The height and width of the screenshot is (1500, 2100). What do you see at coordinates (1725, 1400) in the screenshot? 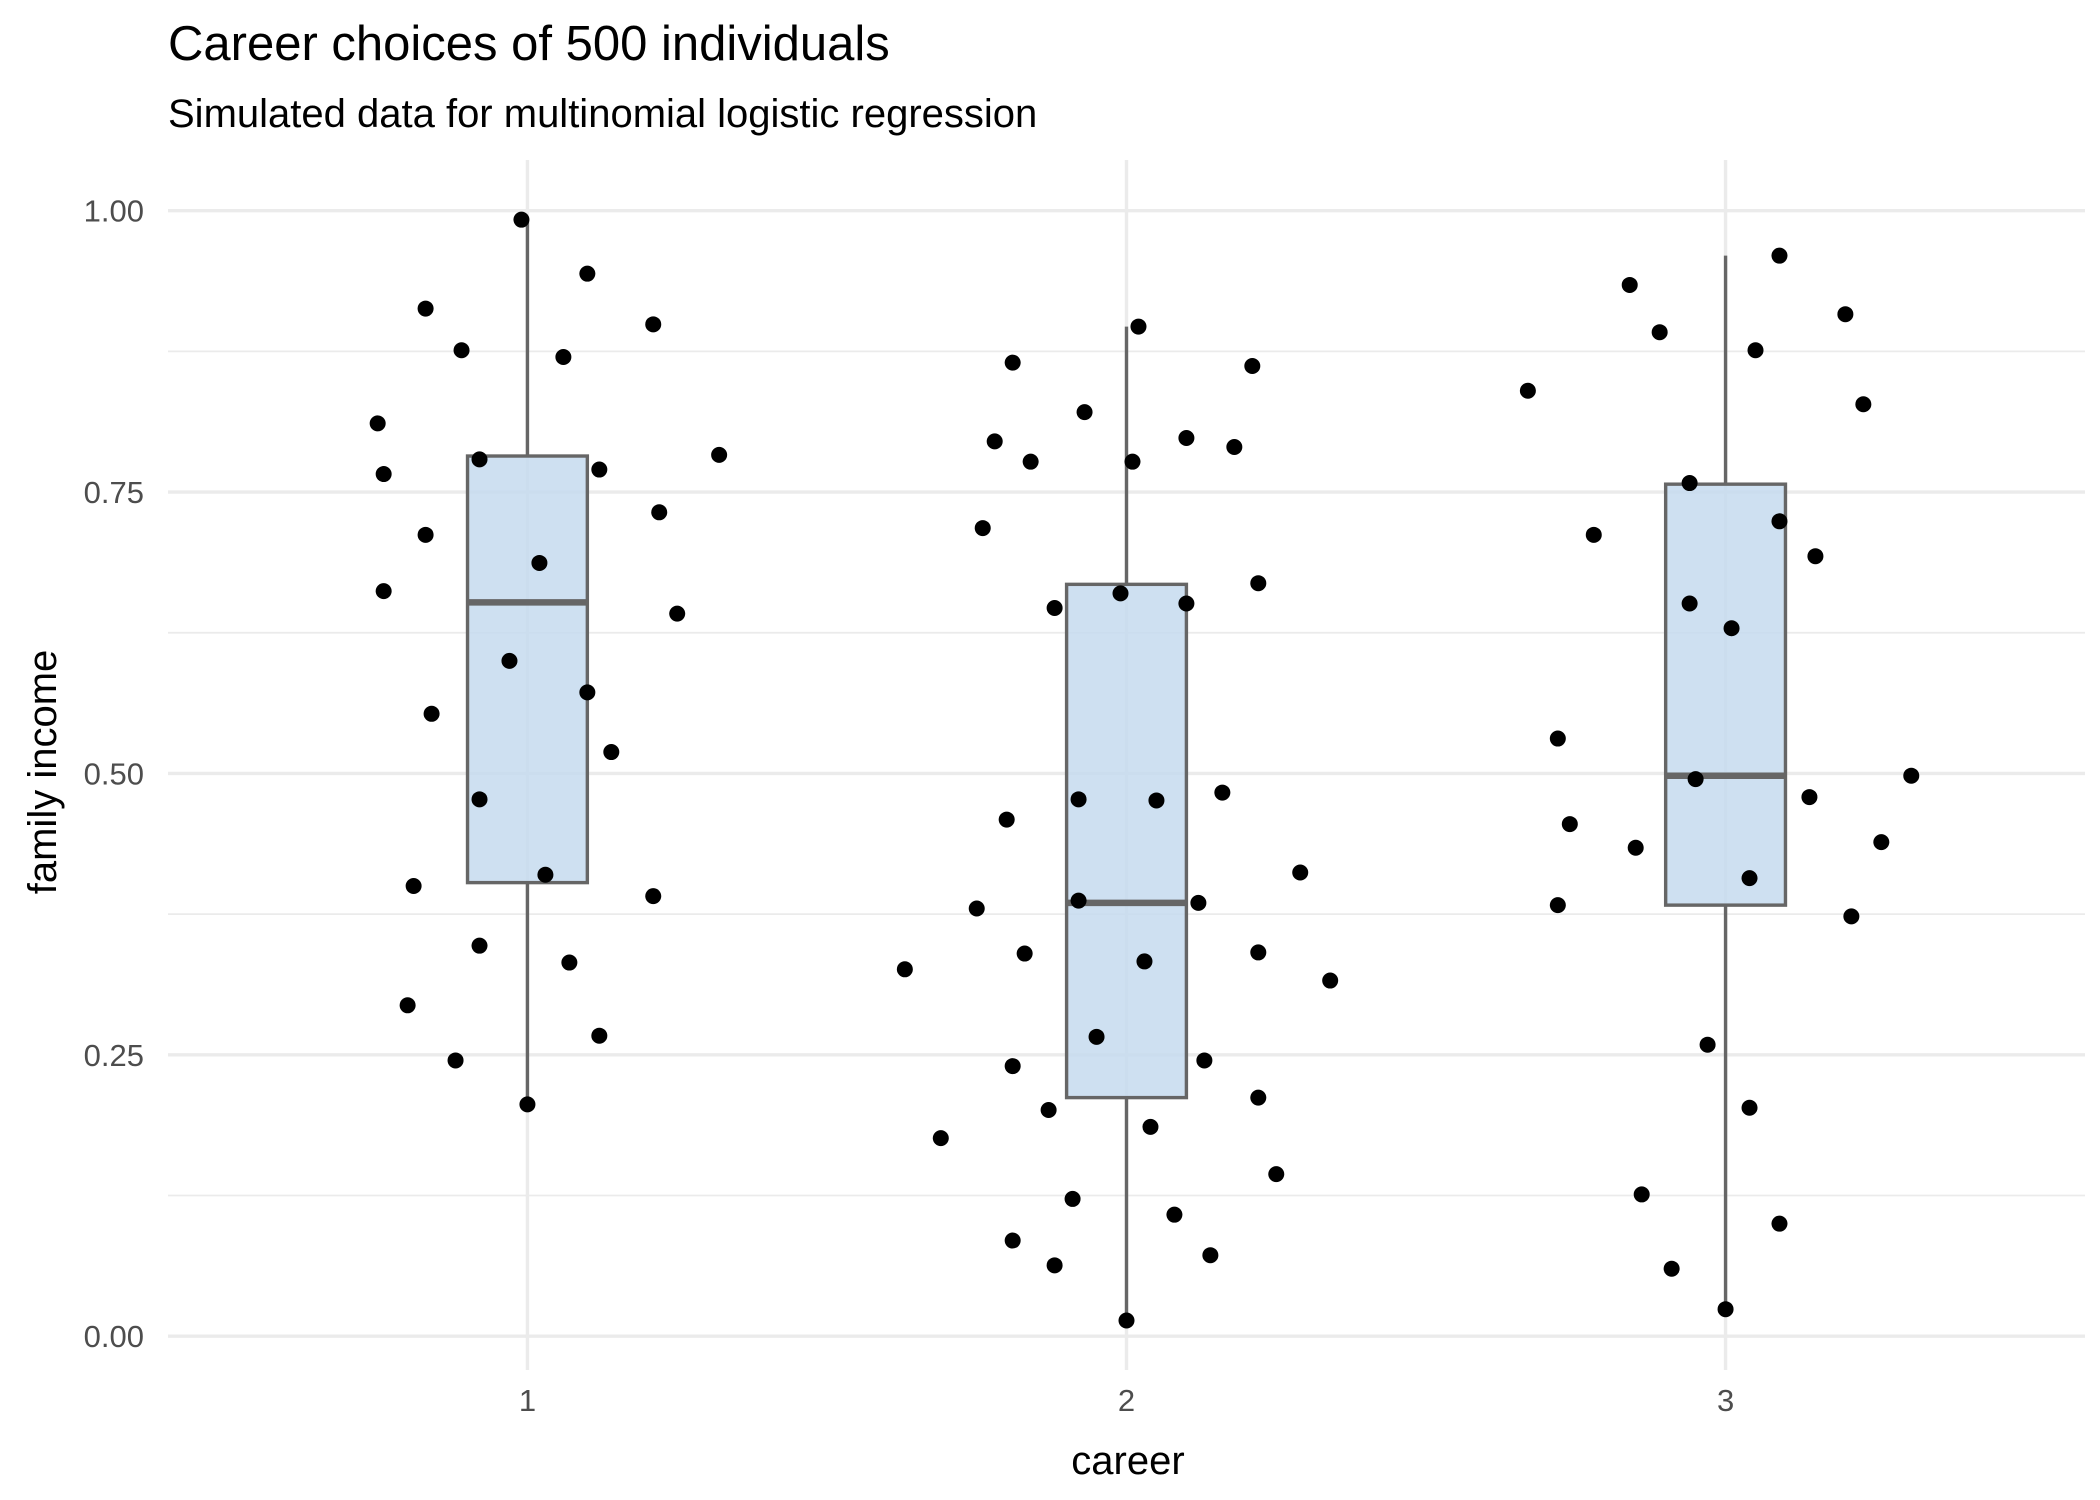
I see `x-tick-label: 3` at bounding box center [1725, 1400].